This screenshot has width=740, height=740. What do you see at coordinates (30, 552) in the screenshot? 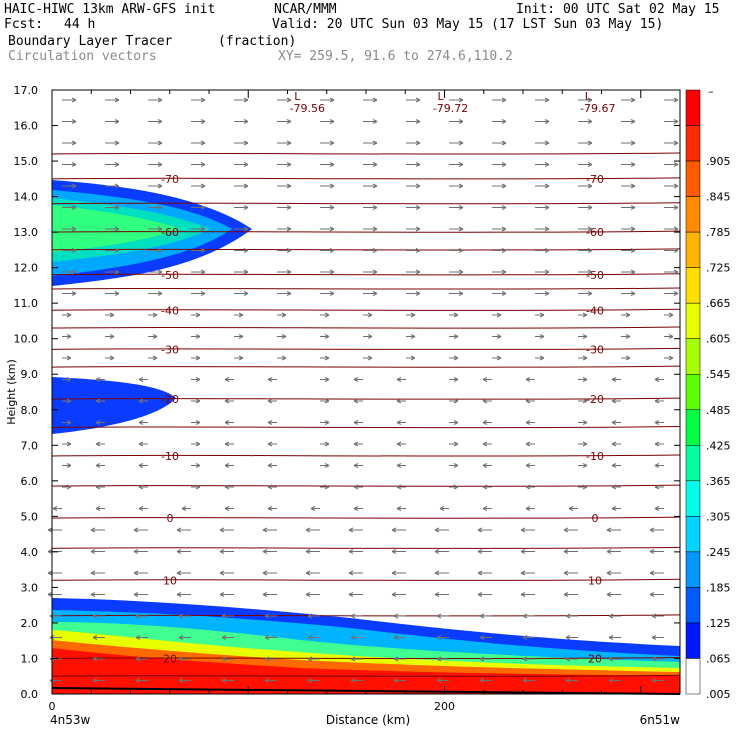
I see `y-tick-label: 4.0` at bounding box center [30, 552].